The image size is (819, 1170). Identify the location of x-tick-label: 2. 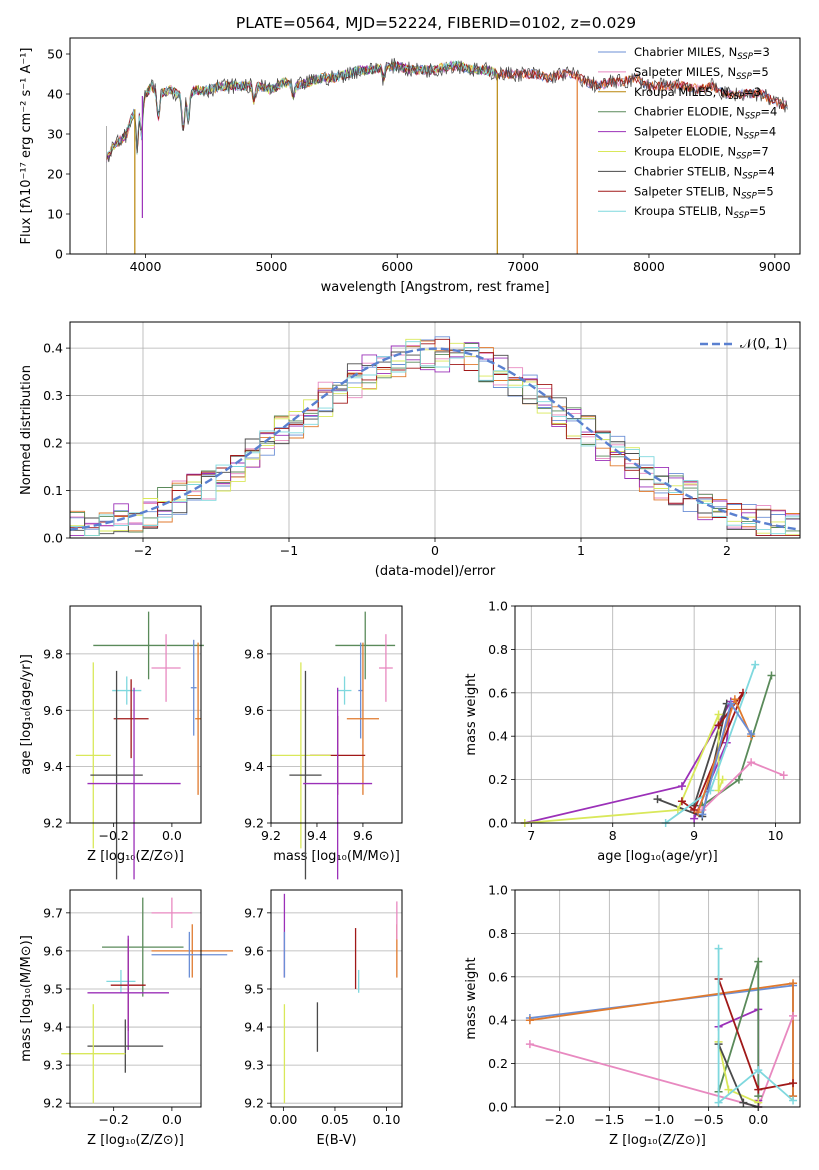
(727, 550).